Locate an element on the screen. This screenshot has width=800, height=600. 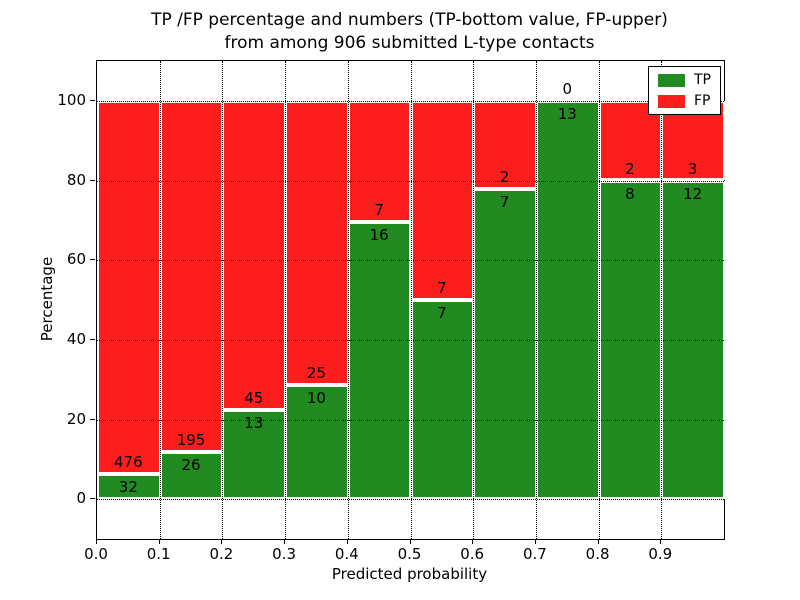
x-tick-label: 0.2 is located at coordinates (221, 554).